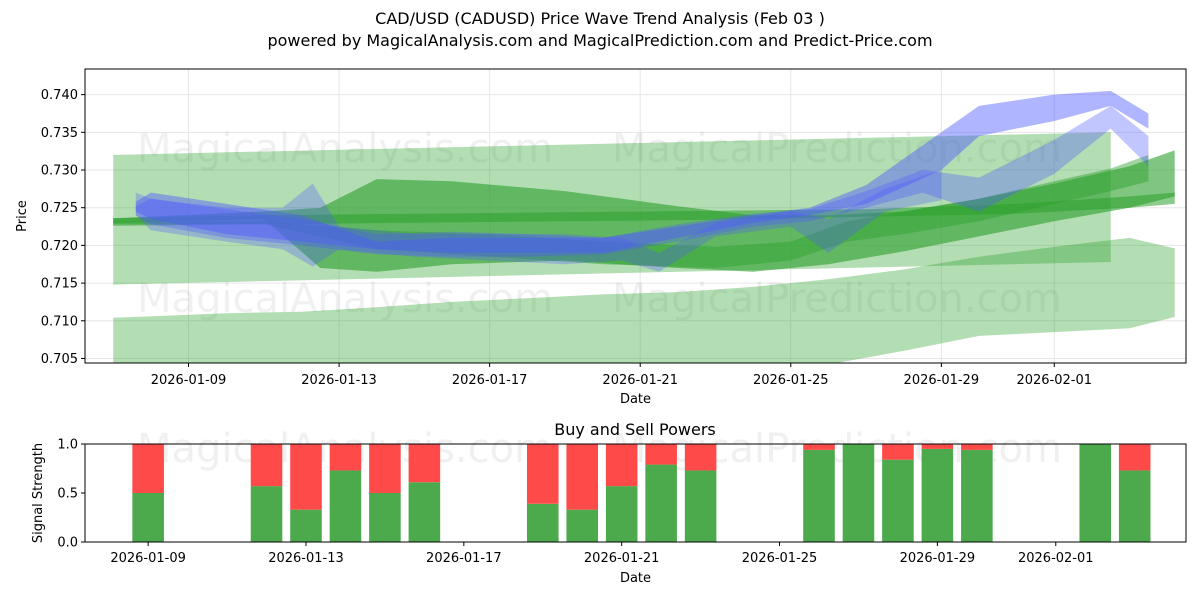 The image size is (1200, 600). What do you see at coordinates (22, 216) in the screenshot?
I see `price-yaxis-label: Price` at bounding box center [22, 216].